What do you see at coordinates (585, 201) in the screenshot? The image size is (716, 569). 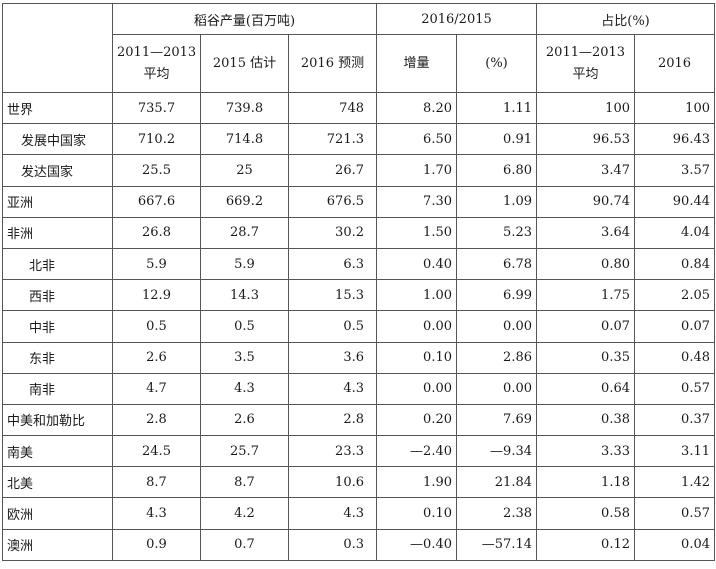 I see `cell-avg-share: 90.74` at bounding box center [585, 201].